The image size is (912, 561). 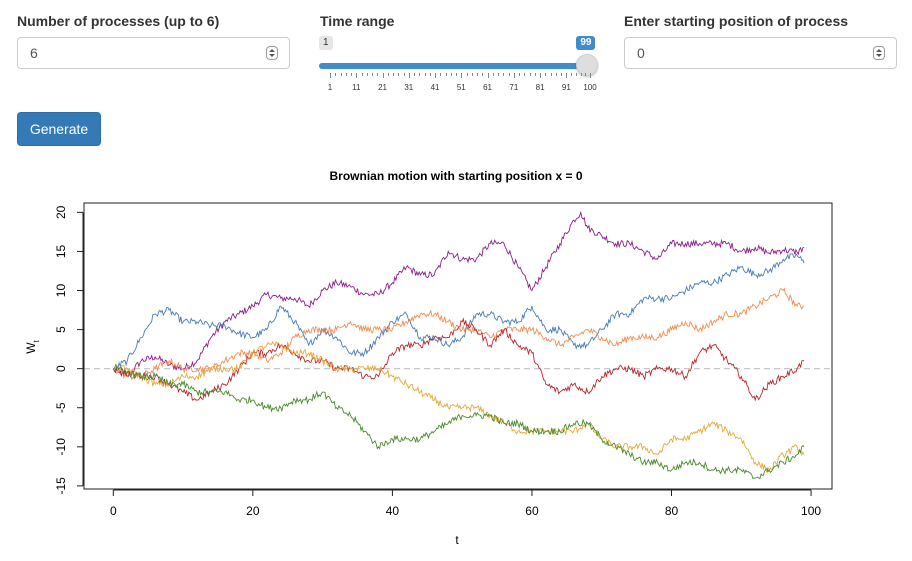 What do you see at coordinates (330, 87) in the screenshot?
I see `slider-tick-label: 1` at bounding box center [330, 87].